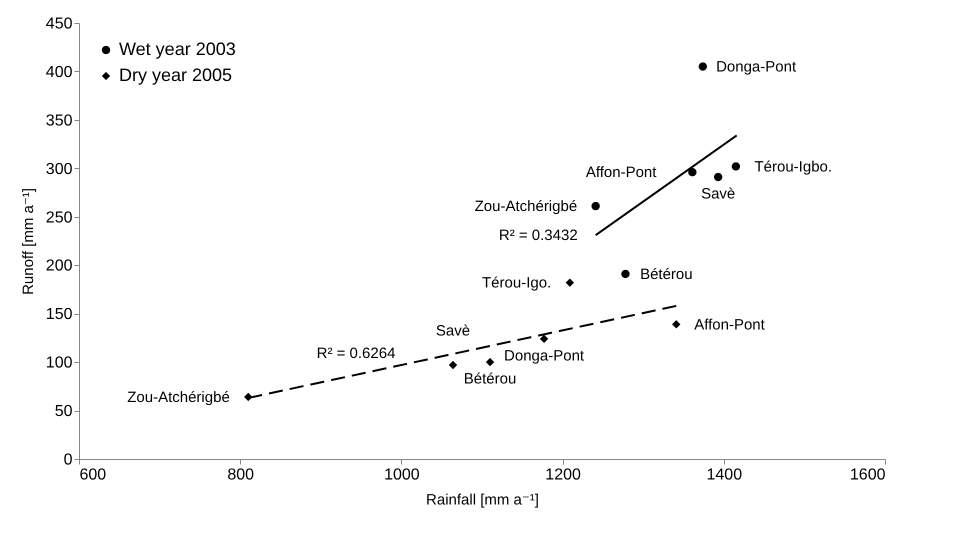  Describe the element at coordinates (240, 475) in the screenshot. I see `x-tick-label: 800` at that location.